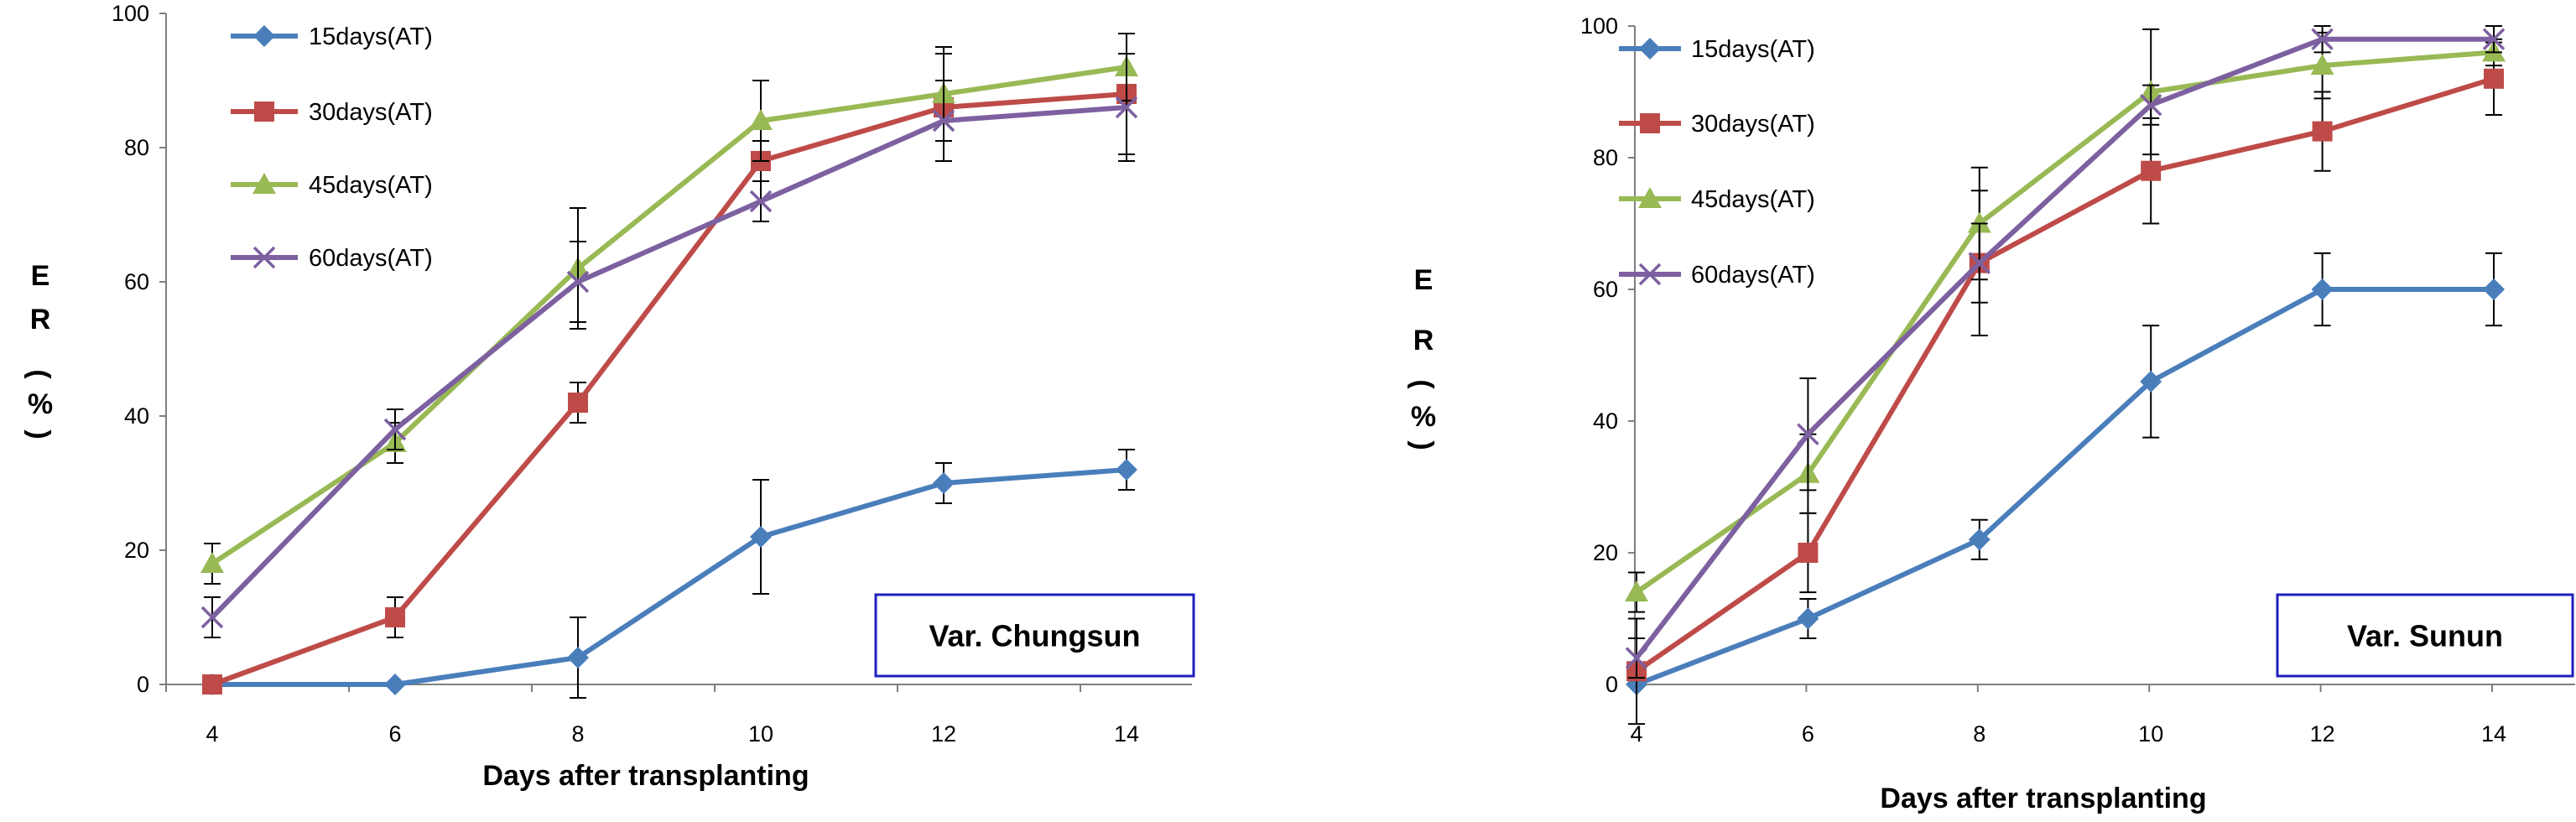 The width and height of the screenshot is (2576, 822). What do you see at coordinates (669, 577) in the screenshot?
I see `series-line` at bounding box center [669, 577].